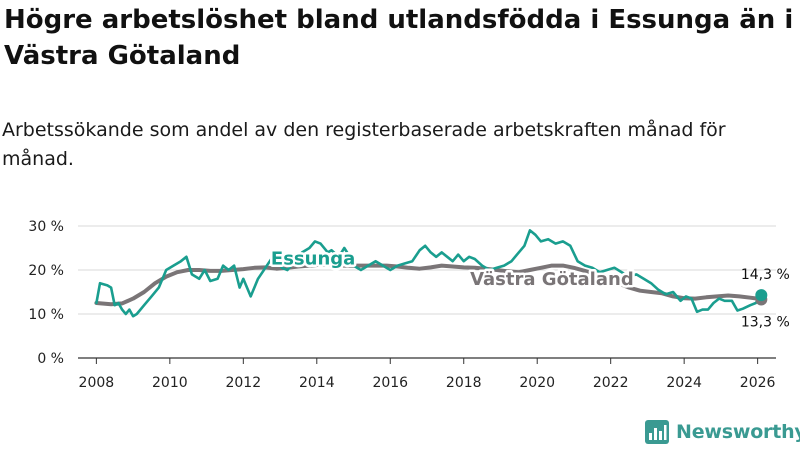 This screenshot has height=450, width=800. Describe the element at coordinates (765, 322) in the screenshot. I see `vastra-gotaland-end-value-label: 13,3 %` at that location.